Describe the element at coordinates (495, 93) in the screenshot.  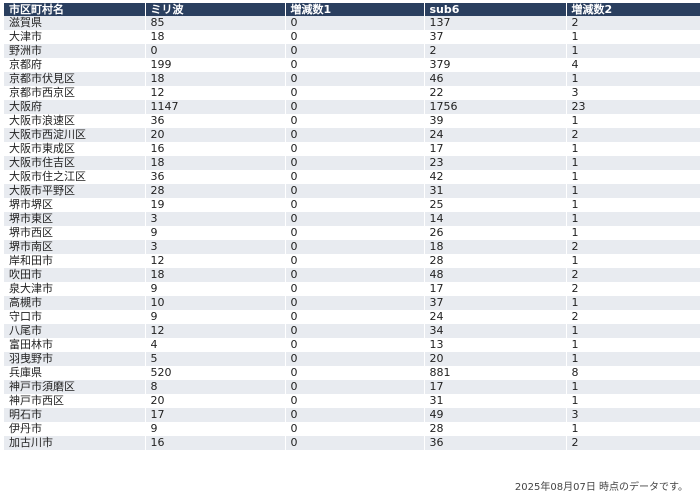
I see `cell-sub6: 22` at that location.